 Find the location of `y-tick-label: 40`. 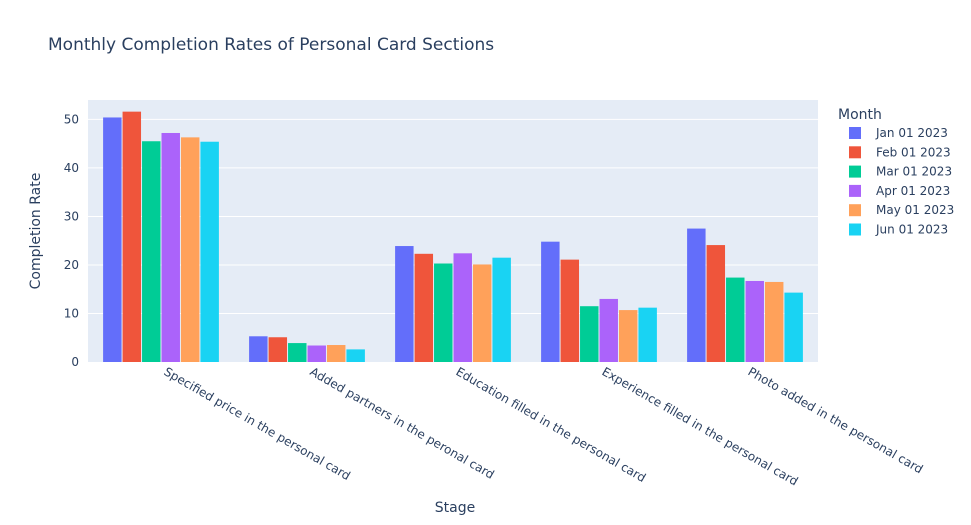

y-tick-label: 40 is located at coordinates (71, 168).